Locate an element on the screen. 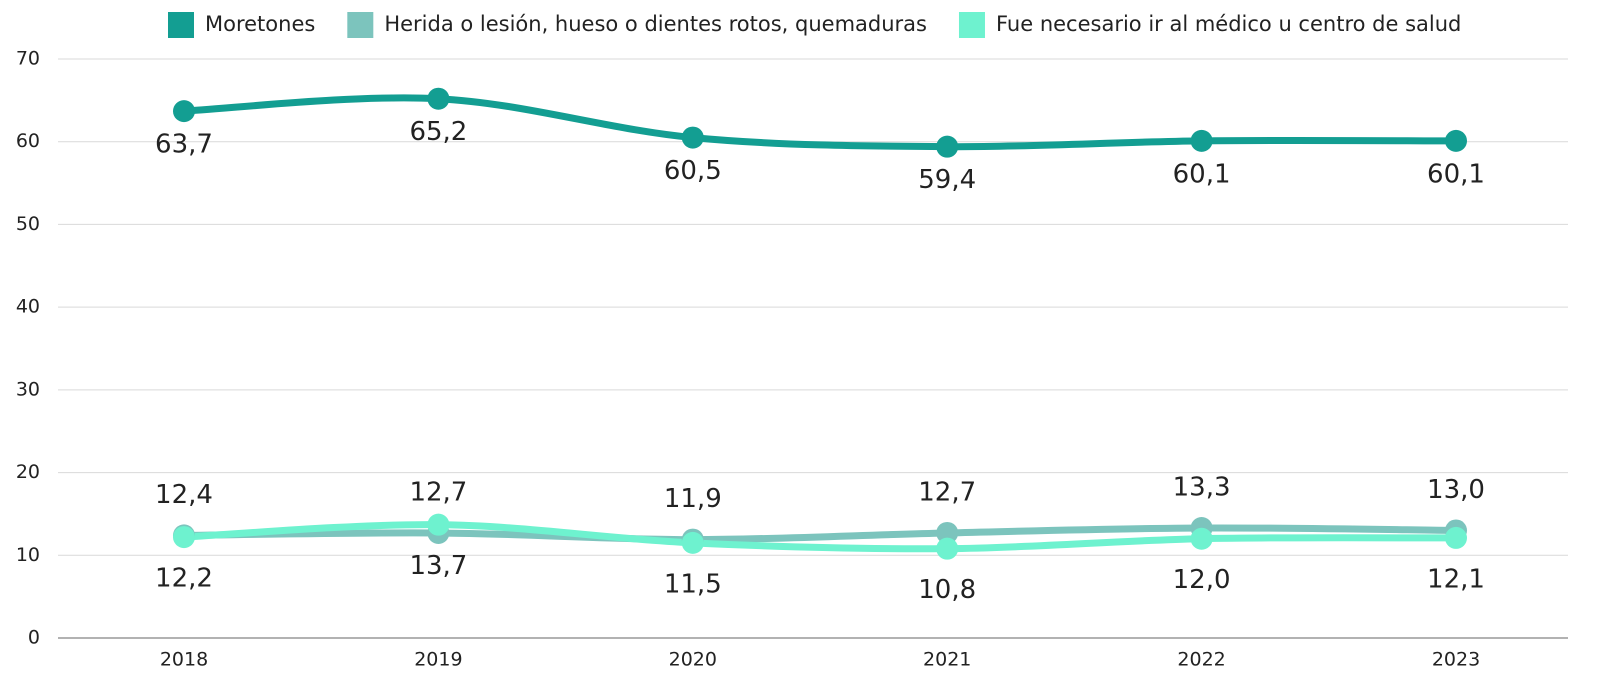 The width and height of the screenshot is (1608, 685). x-tick-label: 2023 is located at coordinates (1456, 660).